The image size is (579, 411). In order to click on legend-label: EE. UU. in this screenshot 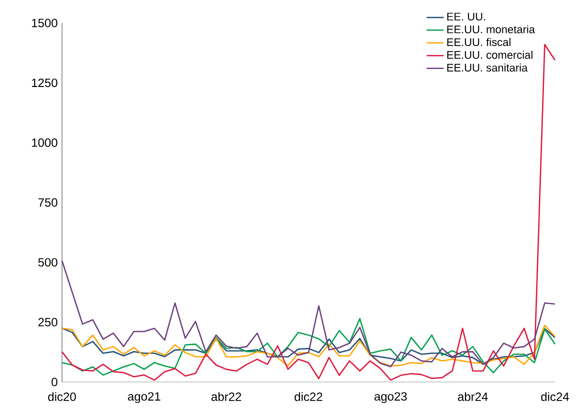, I will do `click(466, 16)`.